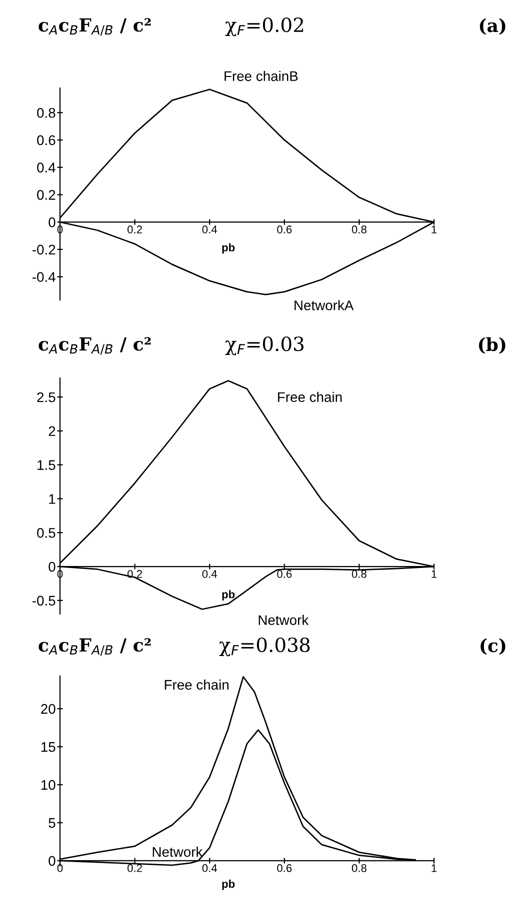 The height and width of the screenshot is (899, 517). Describe the element at coordinates (264, 26) in the screenshot. I see `chart-title: χ$_{F}$=0.02` at that location.